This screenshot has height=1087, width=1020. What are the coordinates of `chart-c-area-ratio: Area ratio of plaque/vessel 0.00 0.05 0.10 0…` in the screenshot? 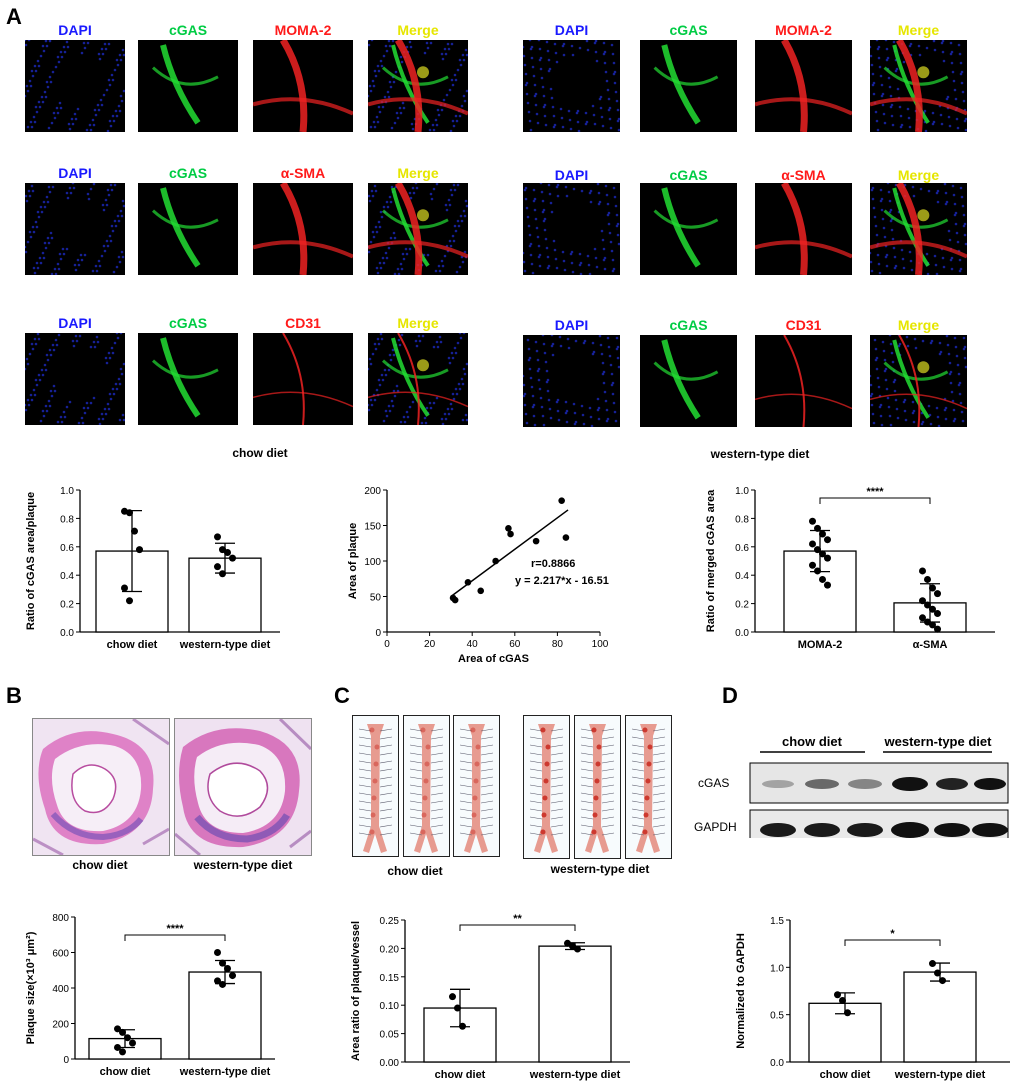 It's located at (490, 997).